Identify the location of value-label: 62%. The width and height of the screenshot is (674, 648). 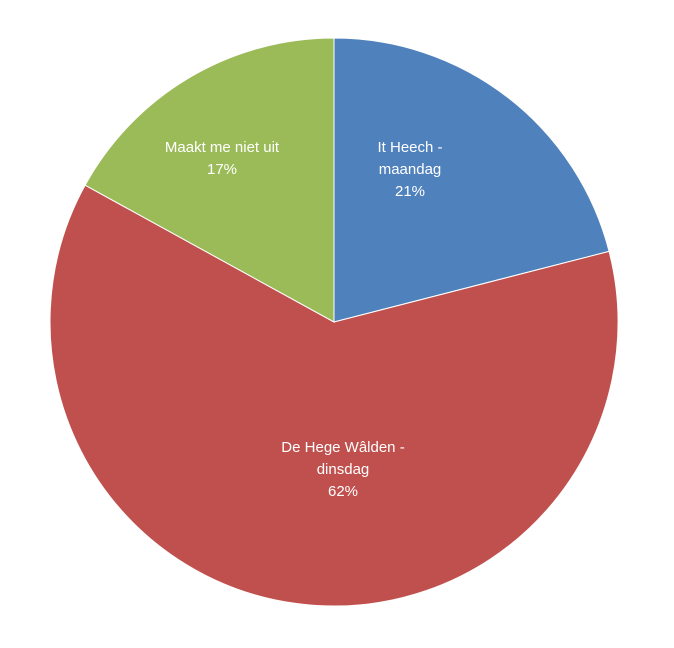
(343, 491).